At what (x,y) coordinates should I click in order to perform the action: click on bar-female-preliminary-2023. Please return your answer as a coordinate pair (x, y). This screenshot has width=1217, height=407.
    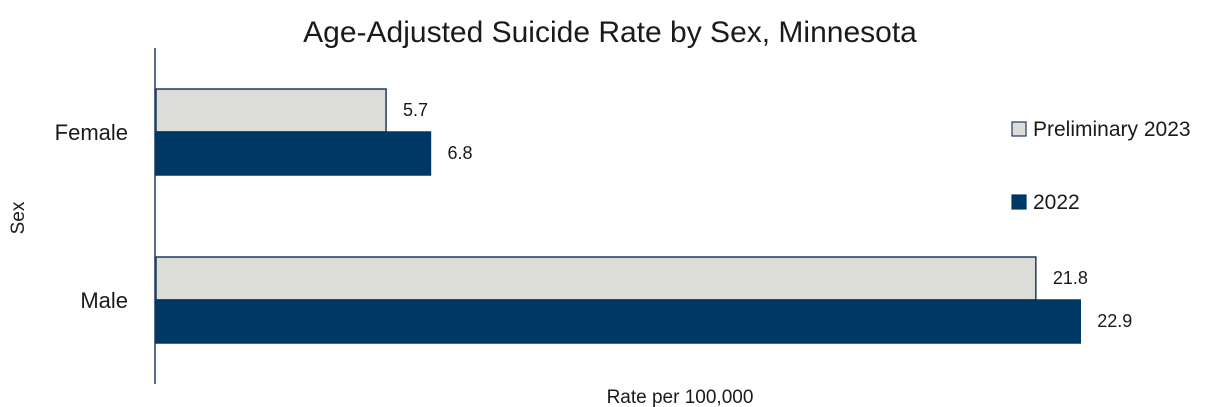
    Looking at the image, I should click on (271, 110).